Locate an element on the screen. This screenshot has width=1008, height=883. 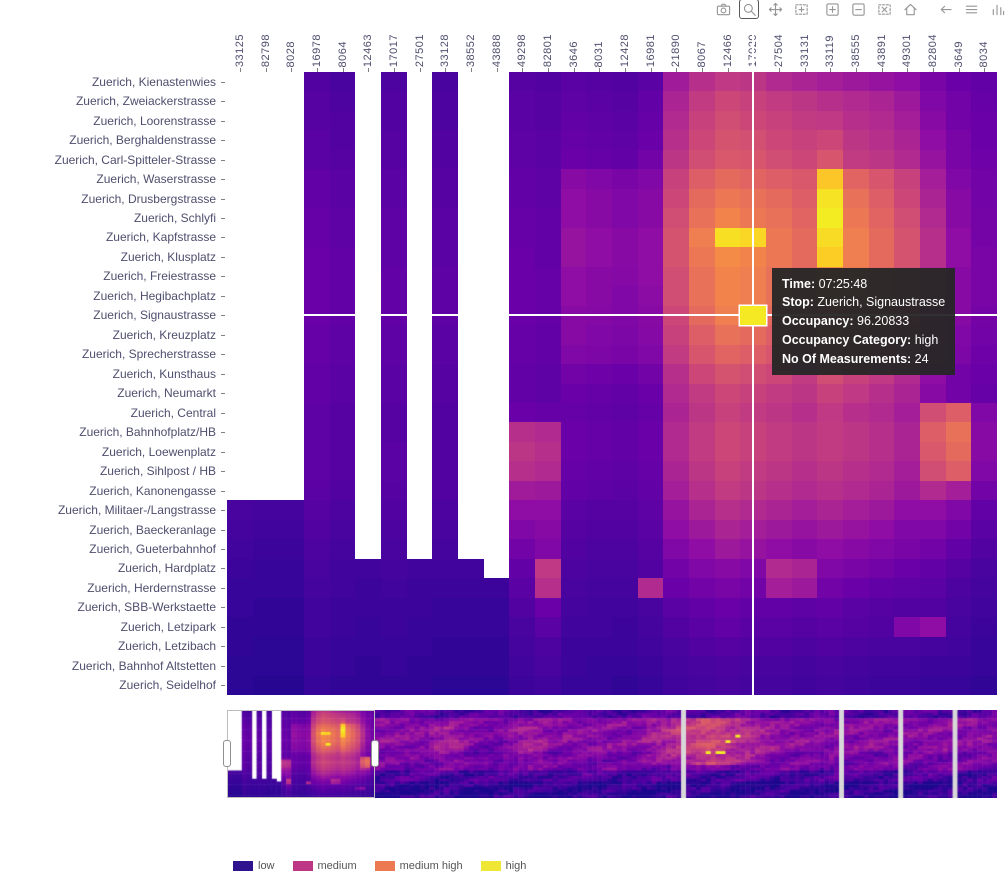
stats-button is located at coordinates (997, 9).